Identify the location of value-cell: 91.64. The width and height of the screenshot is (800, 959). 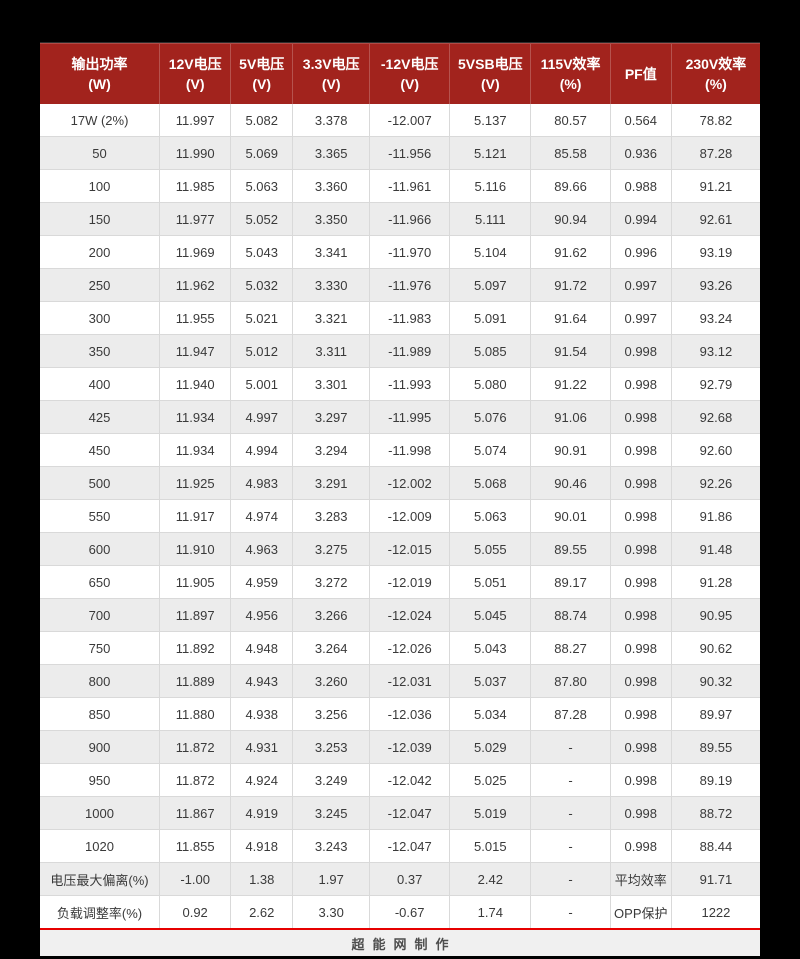
(570, 318).